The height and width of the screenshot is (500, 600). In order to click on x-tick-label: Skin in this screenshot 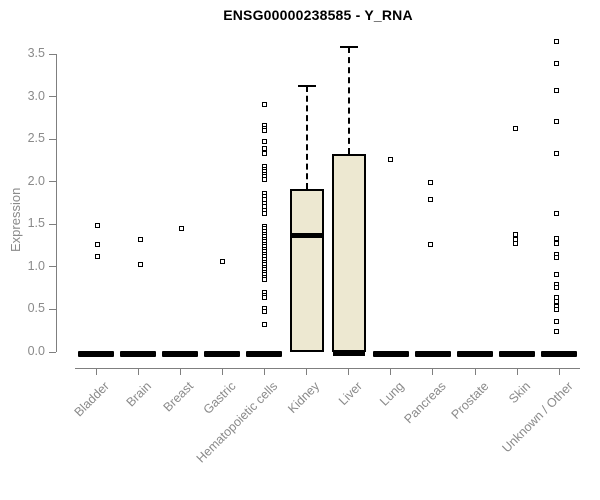, I will do `click(519, 393)`.